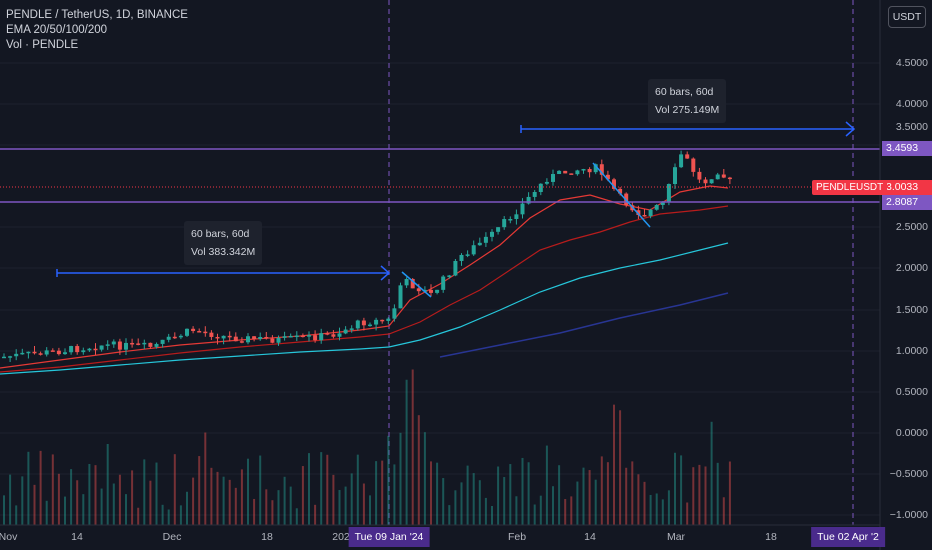 The image size is (932, 550). Describe the element at coordinates (389, 537) in the screenshot. I see `x-highlight-start: Tue 09 Jan '24` at that location.